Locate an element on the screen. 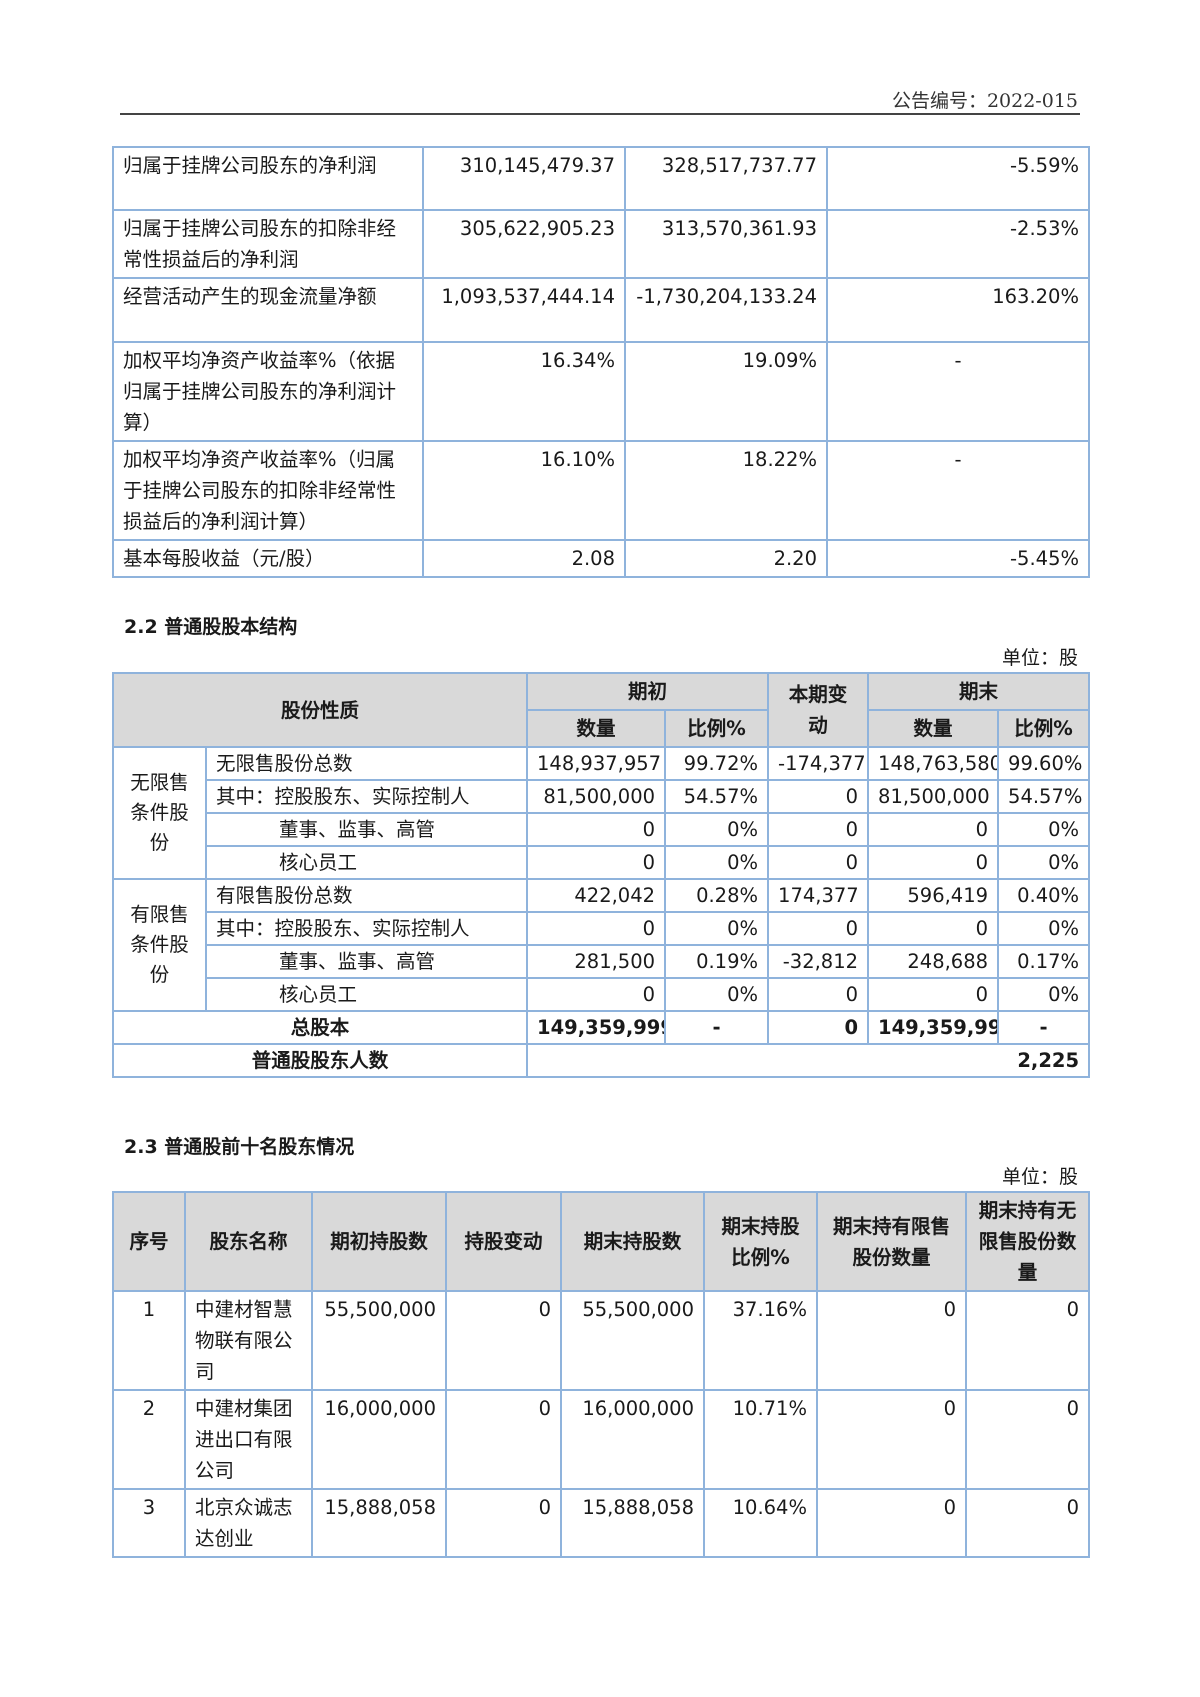 The height and width of the screenshot is (1697, 1200). column-header: 期末持有限售股份数量 is located at coordinates (891, 1241).